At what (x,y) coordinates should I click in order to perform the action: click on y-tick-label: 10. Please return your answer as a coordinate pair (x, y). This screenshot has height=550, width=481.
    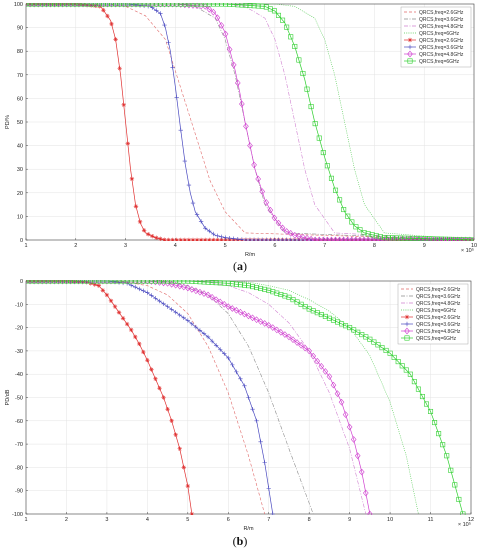
    Looking at the image, I should click on (20, 217).